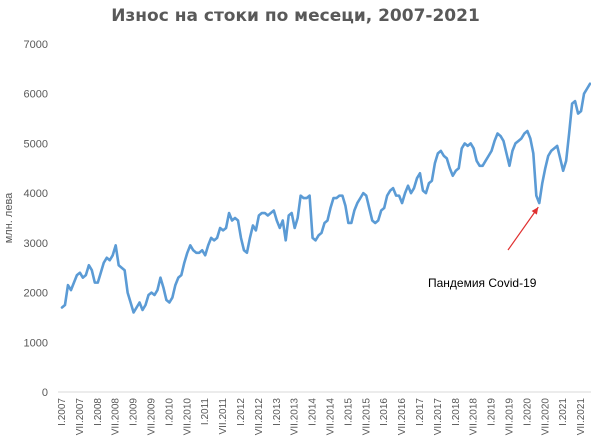 This screenshot has height=448, width=591. What do you see at coordinates (492, 412) in the screenshot?
I see `x-tick-label: I.2019` at bounding box center [492, 412].